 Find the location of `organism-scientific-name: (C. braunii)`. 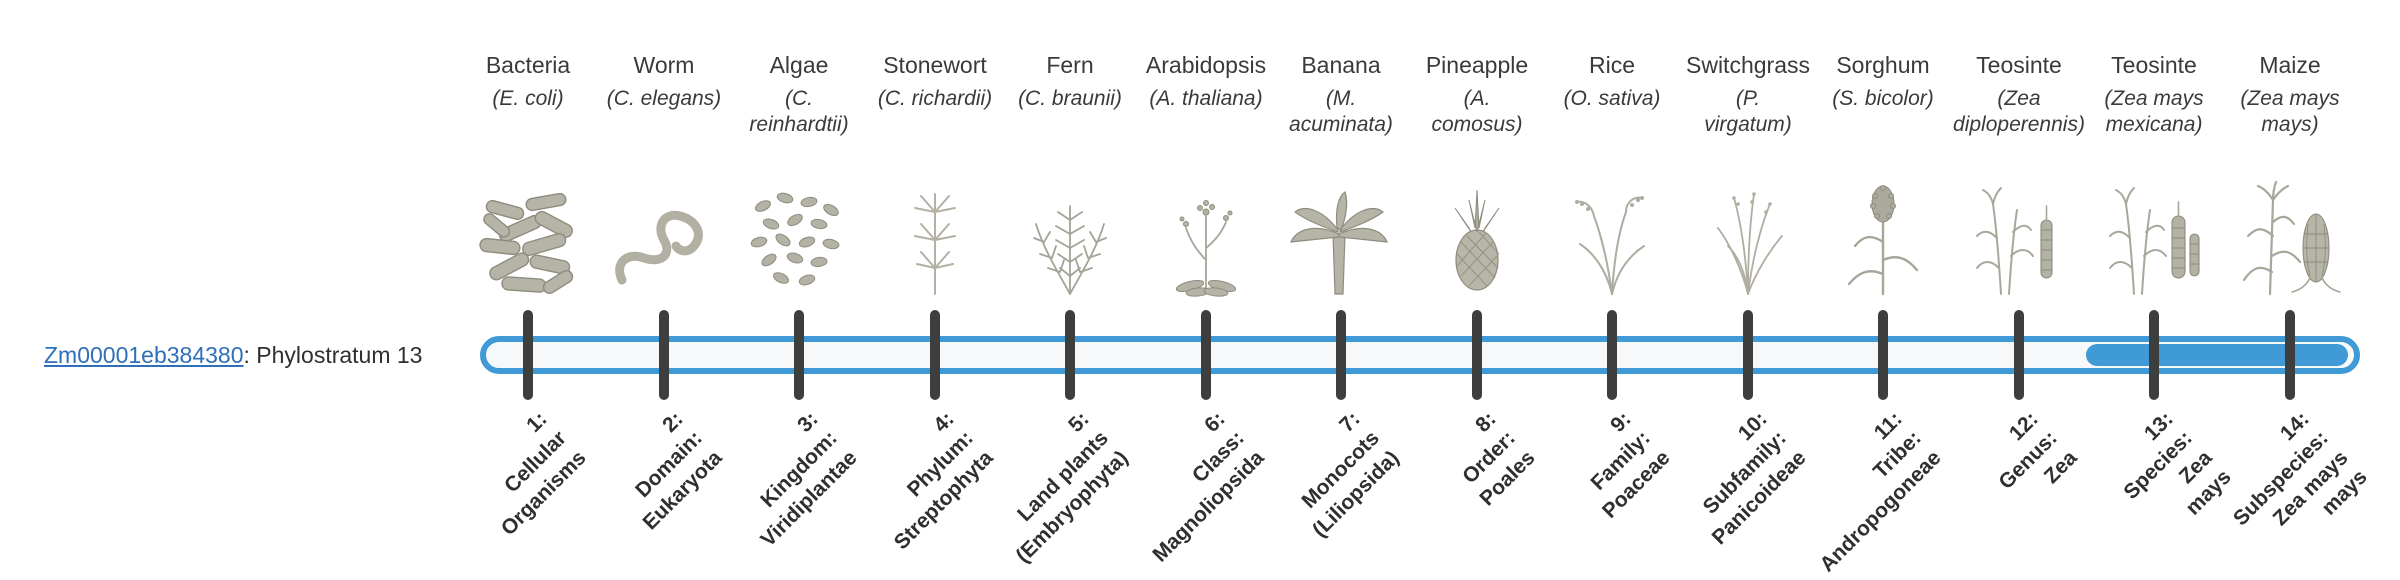

organism-scientific-name: (C. braunii) is located at coordinates (1070, 98).